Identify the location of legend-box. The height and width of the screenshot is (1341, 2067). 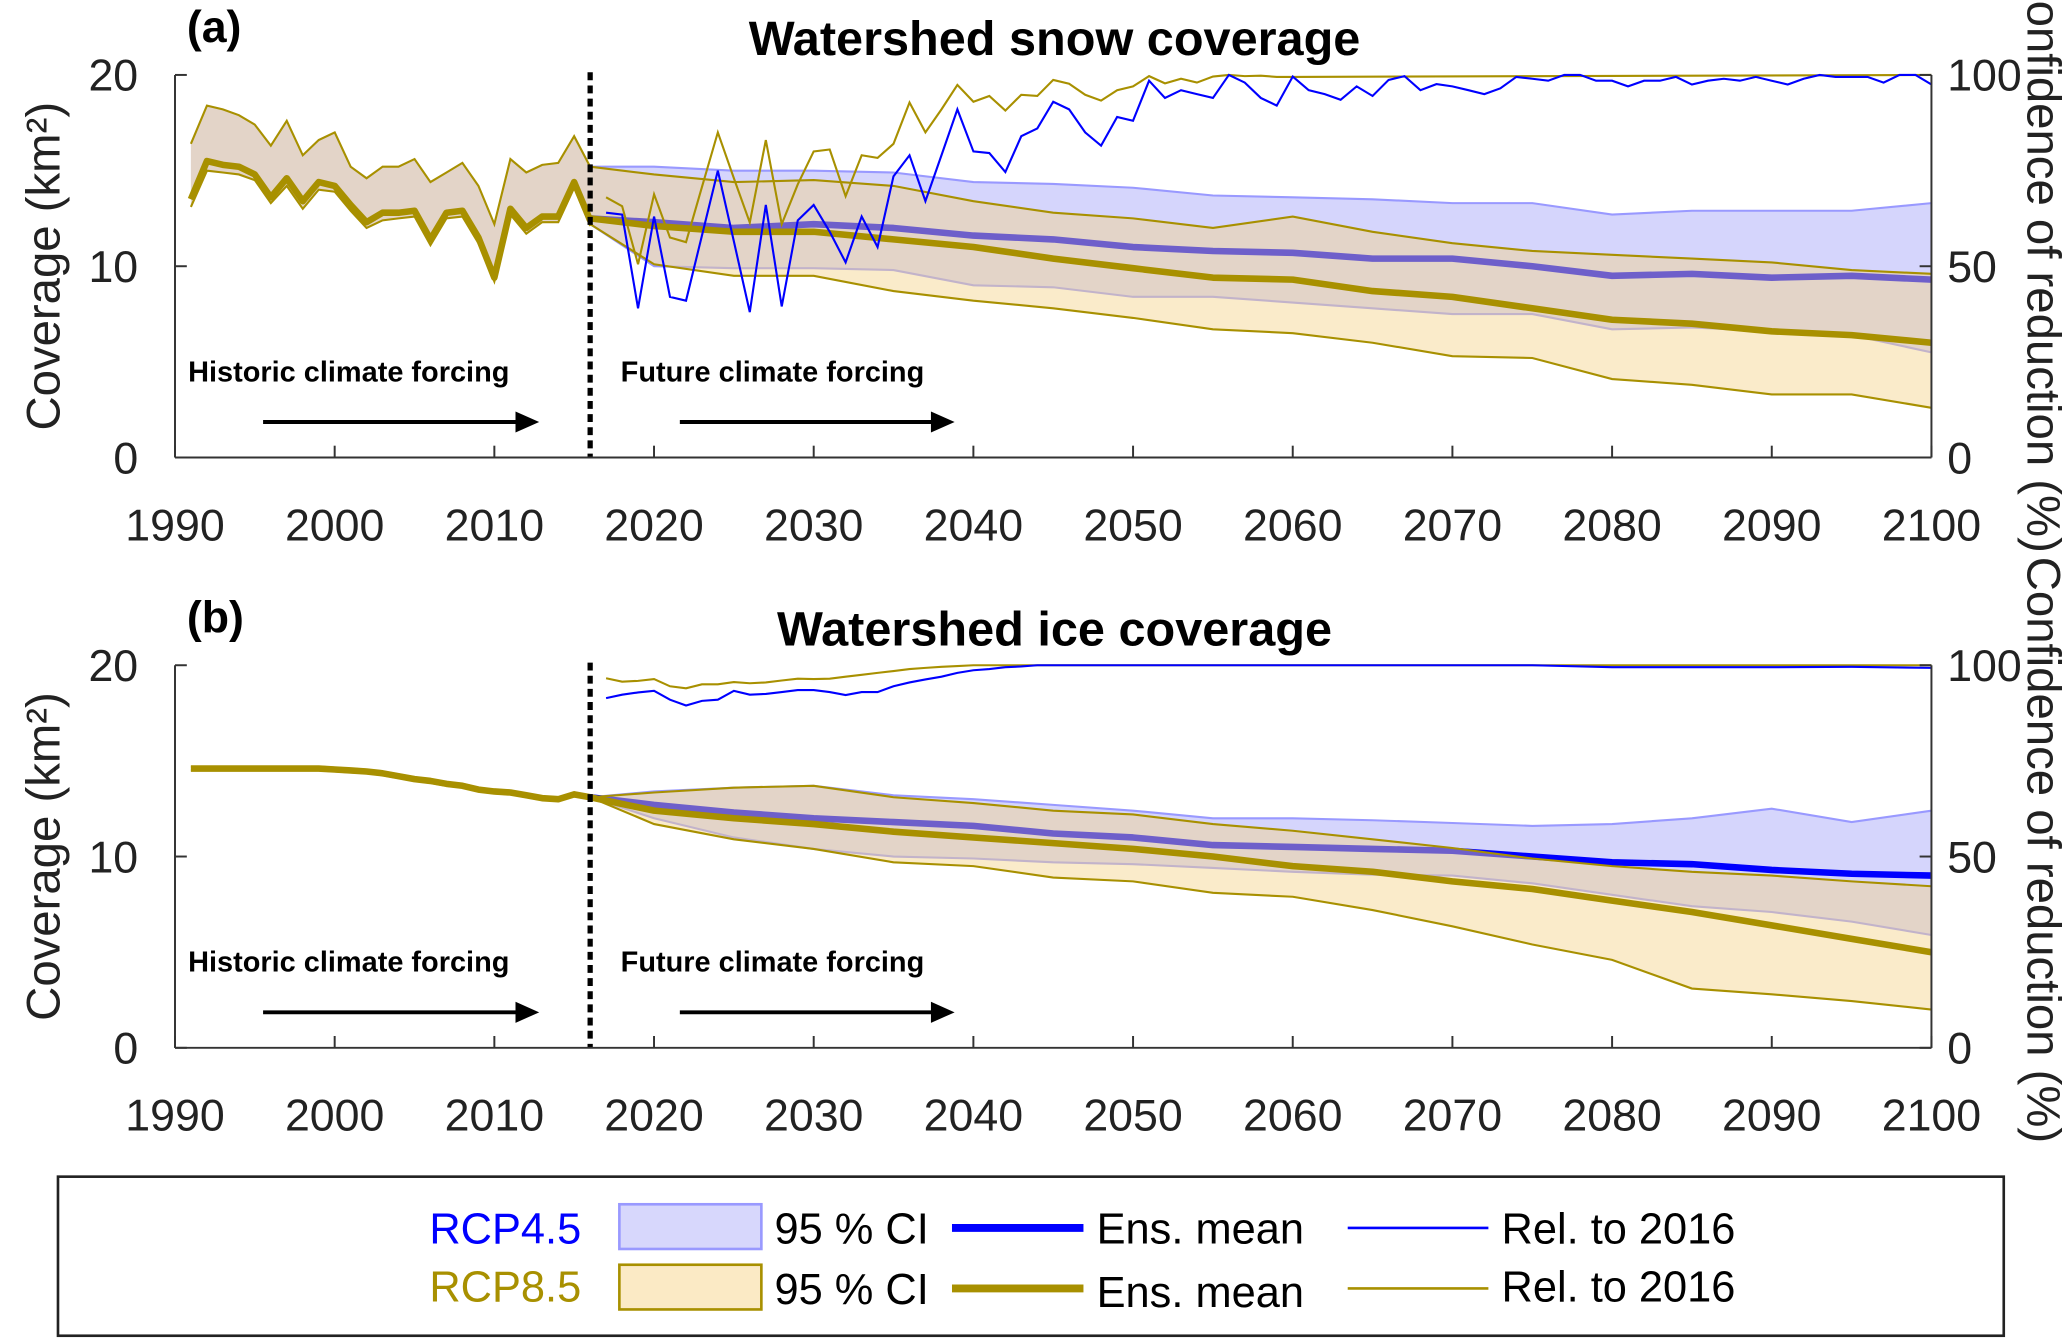
(1031, 1256).